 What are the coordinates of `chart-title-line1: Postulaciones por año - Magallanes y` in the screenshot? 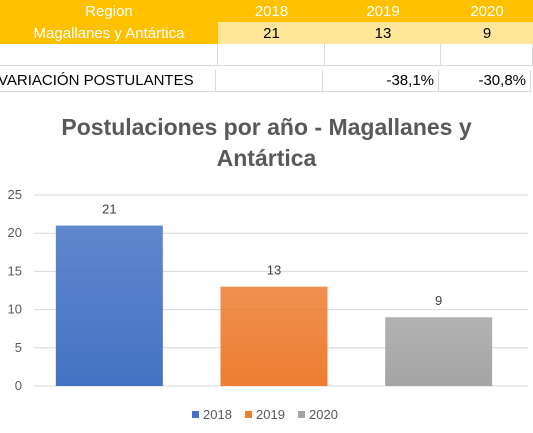 It's located at (266, 127).